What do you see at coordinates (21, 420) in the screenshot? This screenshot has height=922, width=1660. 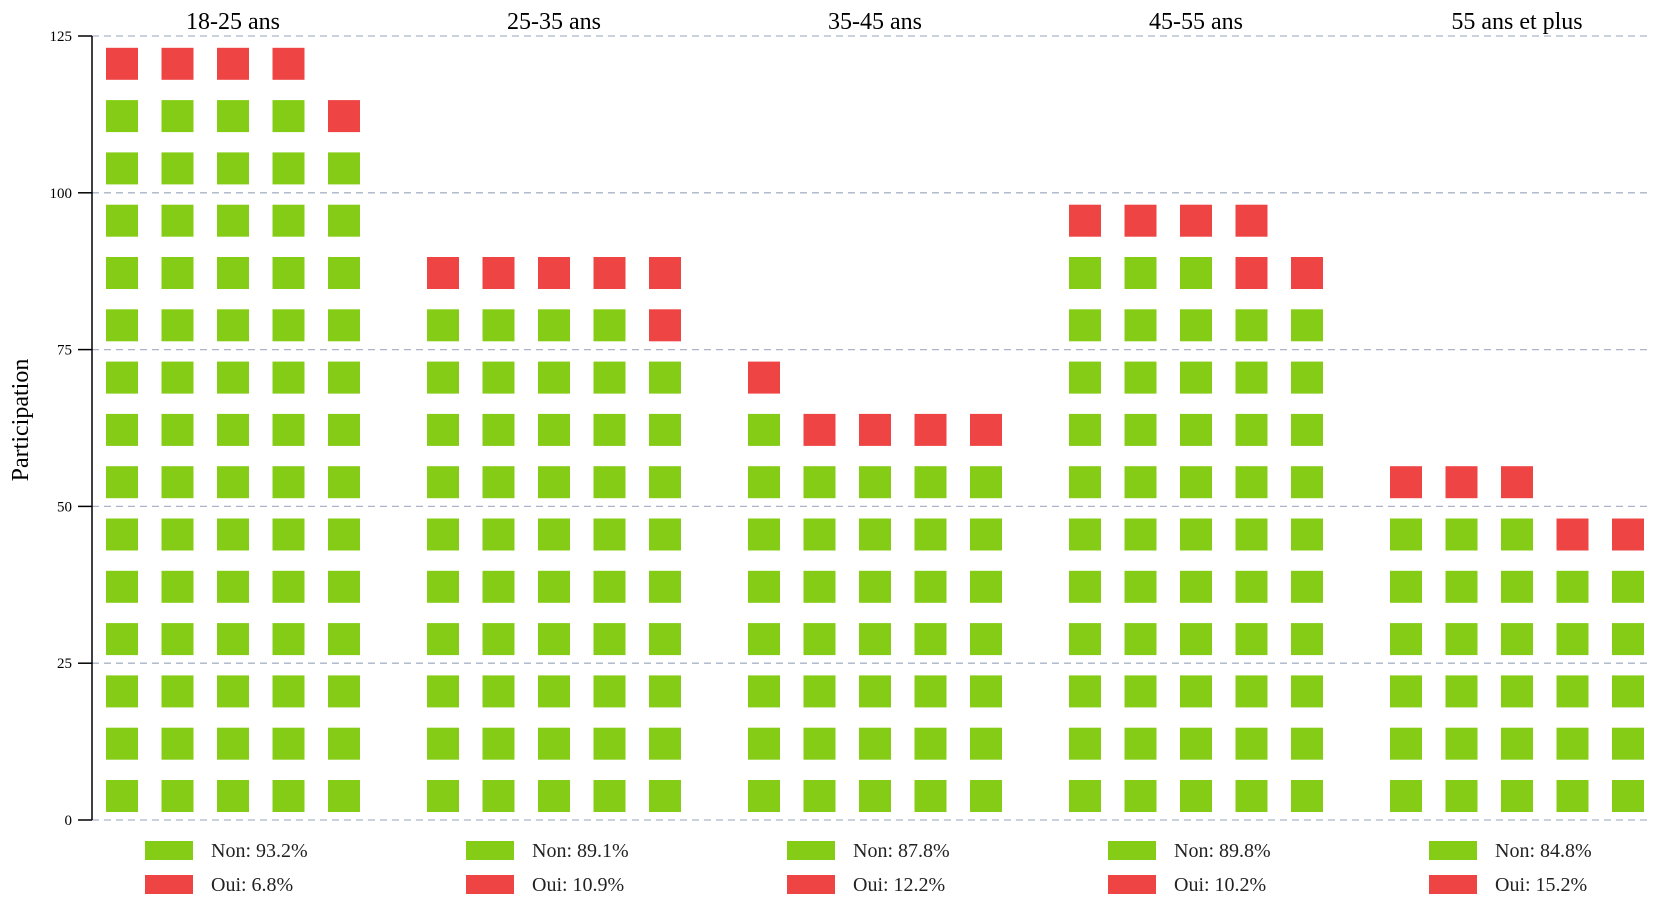 I see `y-axis-title: Participation` at bounding box center [21, 420].